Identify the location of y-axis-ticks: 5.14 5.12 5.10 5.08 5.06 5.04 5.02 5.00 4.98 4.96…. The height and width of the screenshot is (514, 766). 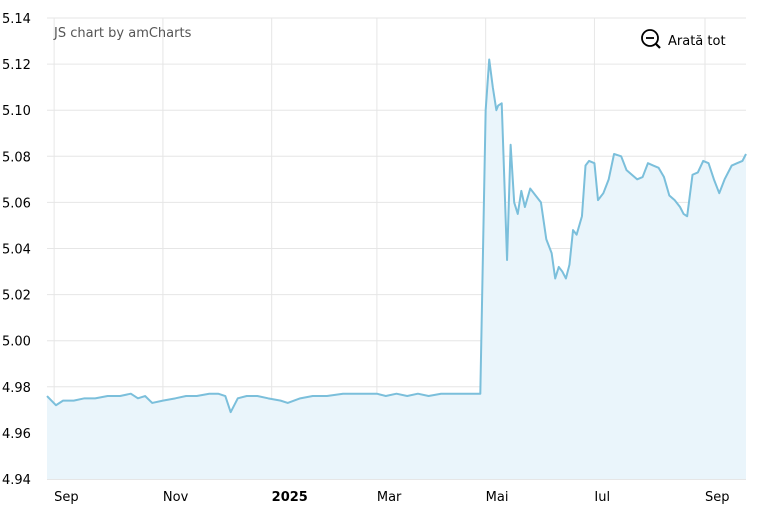
(16, 250).